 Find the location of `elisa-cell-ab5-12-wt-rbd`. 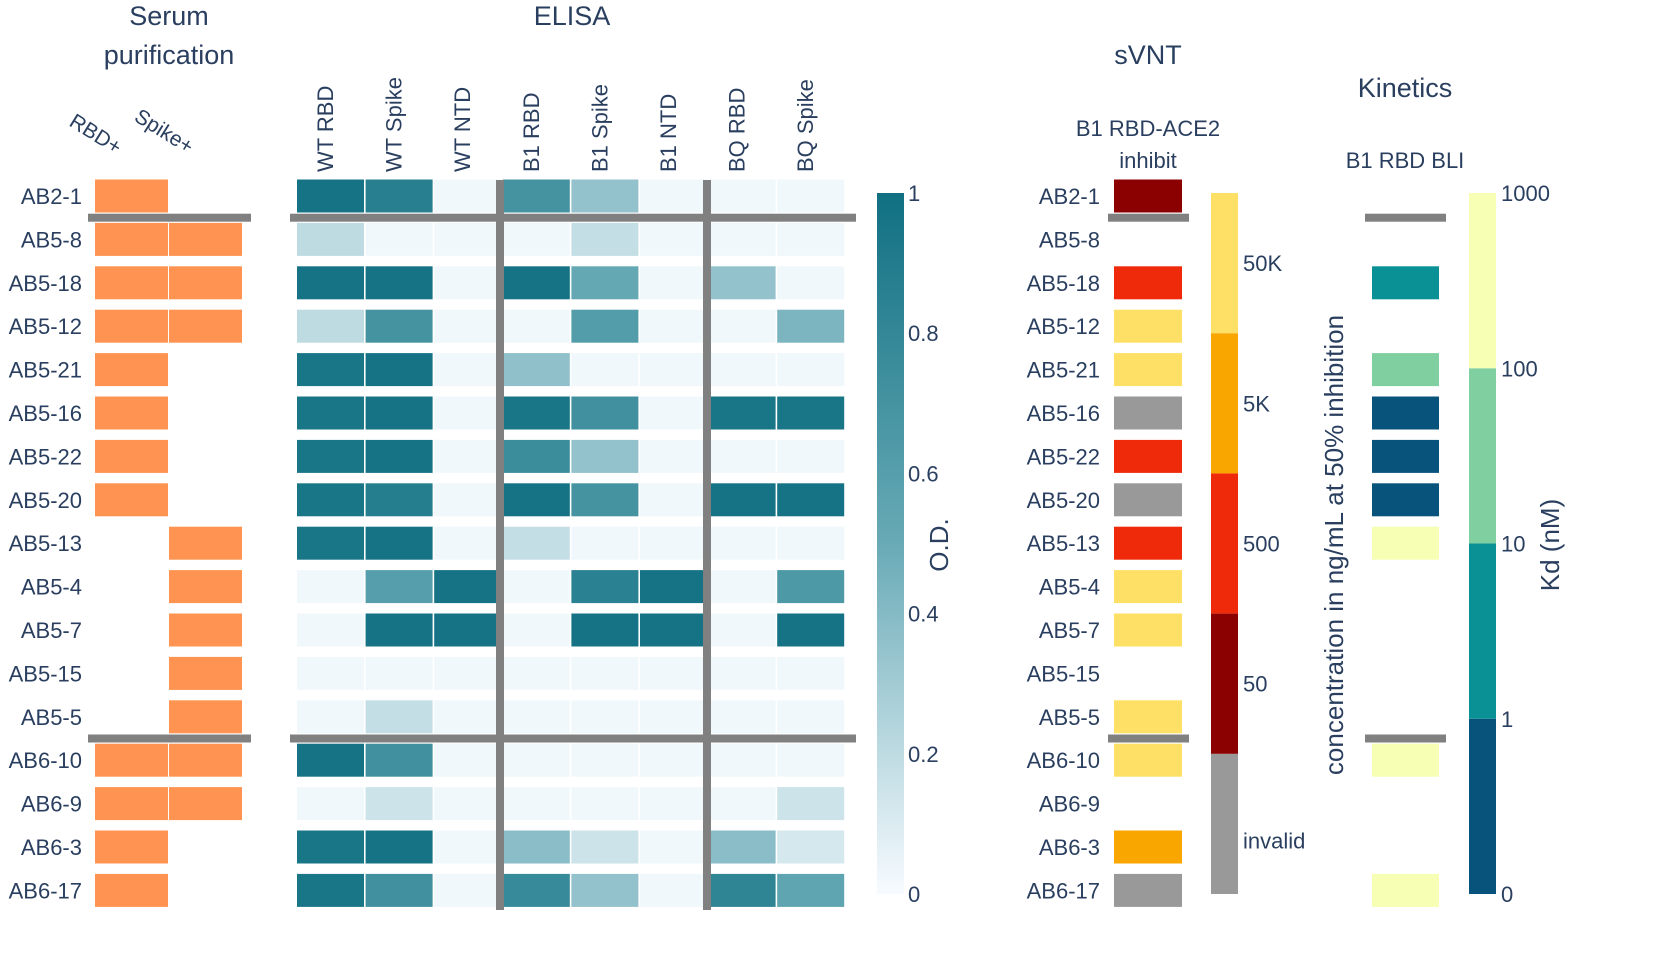

elisa-cell-ab5-12-wt-rbd is located at coordinates (330, 326).